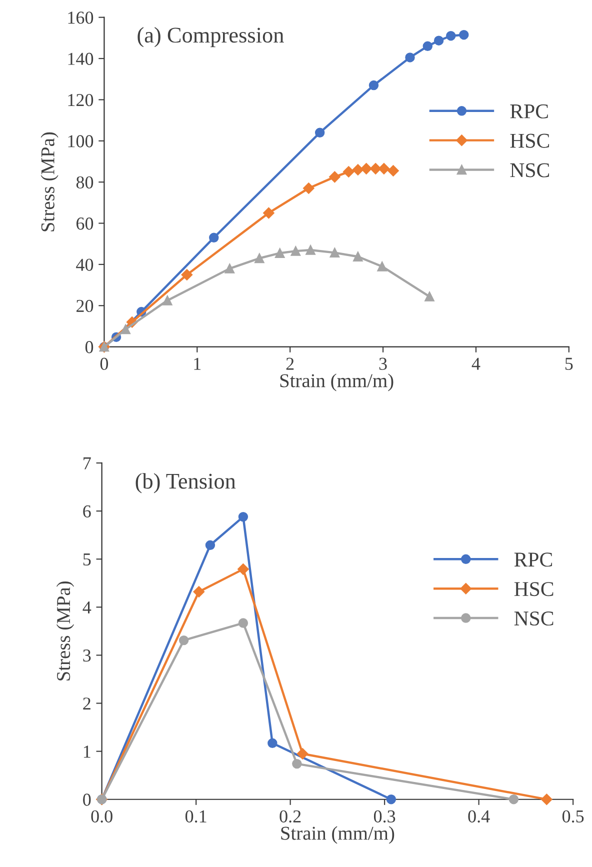 Image resolution: width=592 pixels, height=867 pixels. What do you see at coordinates (87, 560) in the screenshot?
I see `y-tick-label: 5` at bounding box center [87, 560].